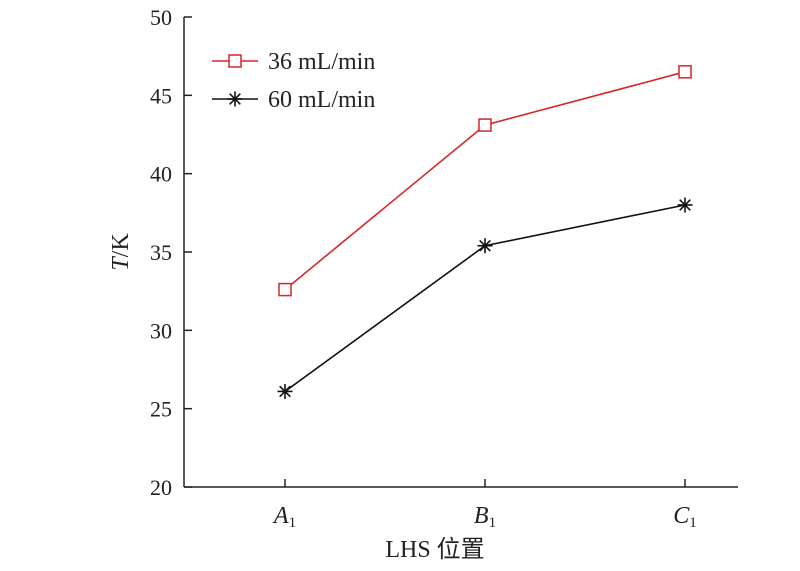  What do you see at coordinates (161, 487) in the screenshot?
I see `y-tick-label: 20` at bounding box center [161, 487].